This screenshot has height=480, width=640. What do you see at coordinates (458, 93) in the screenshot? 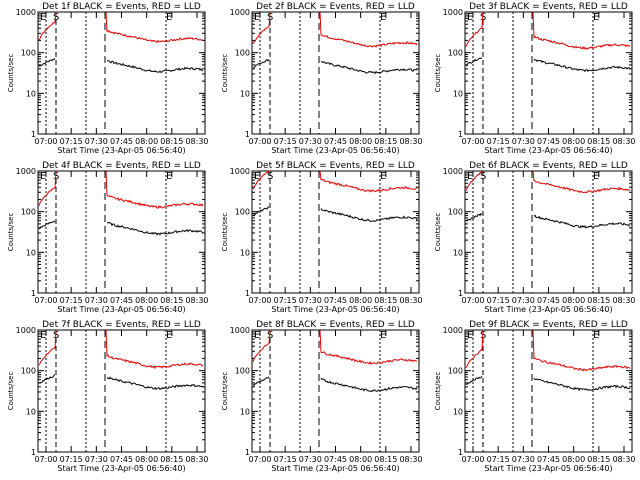
I see `y-tick-label: 10` at bounding box center [458, 93].